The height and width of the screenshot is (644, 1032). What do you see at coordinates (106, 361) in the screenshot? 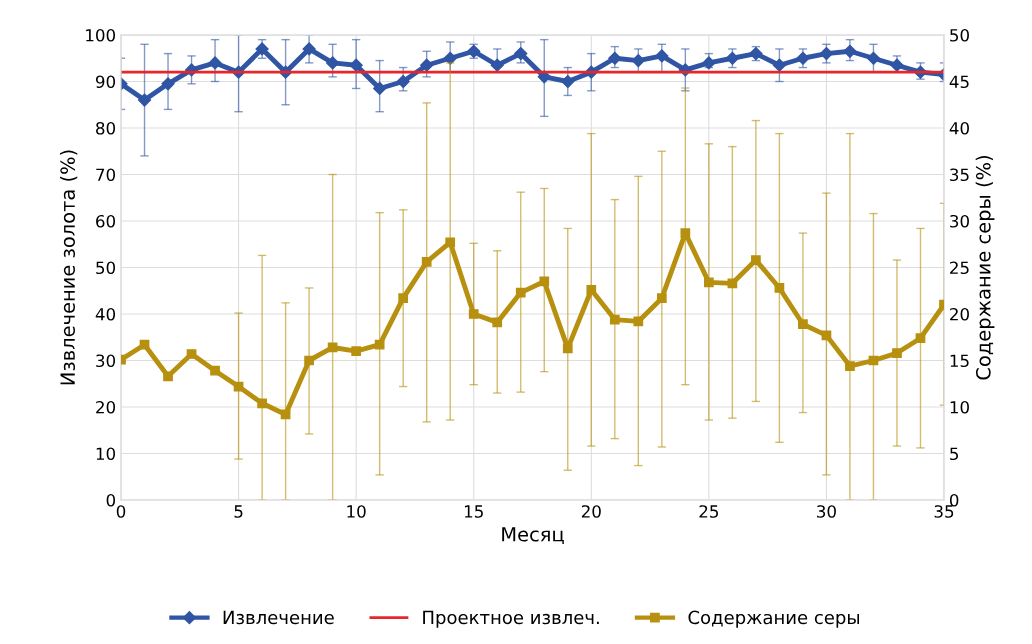
I see `y-tick-label: 30` at bounding box center [106, 361].